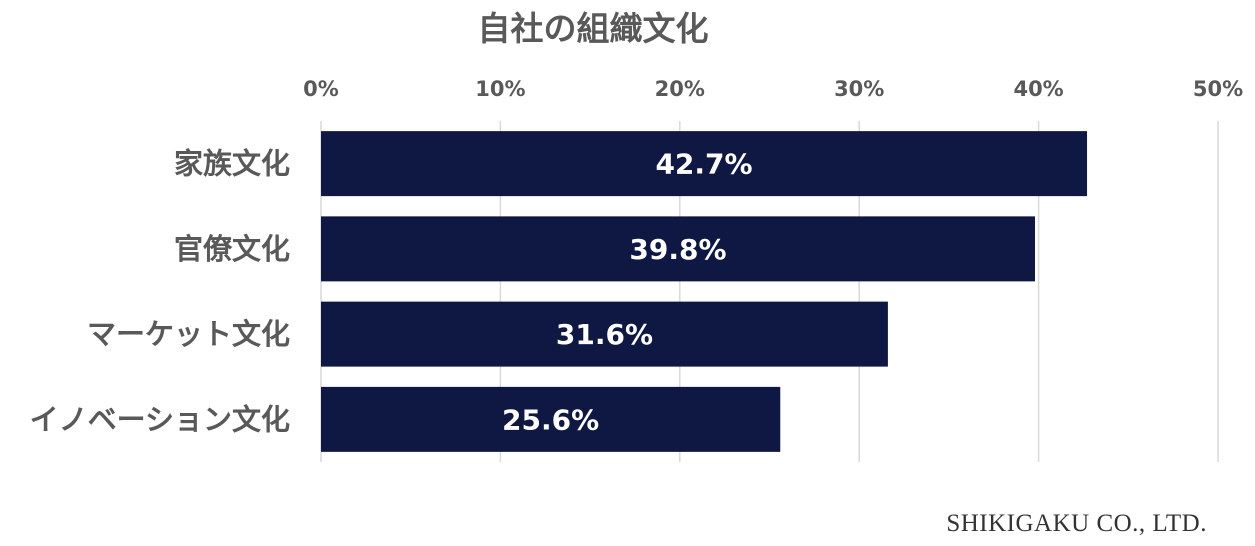 The height and width of the screenshot is (546, 1255). Describe the element at coordinates (593, 28) in the screenshot. I see `chart-title: 自社の組織文化` at that location.